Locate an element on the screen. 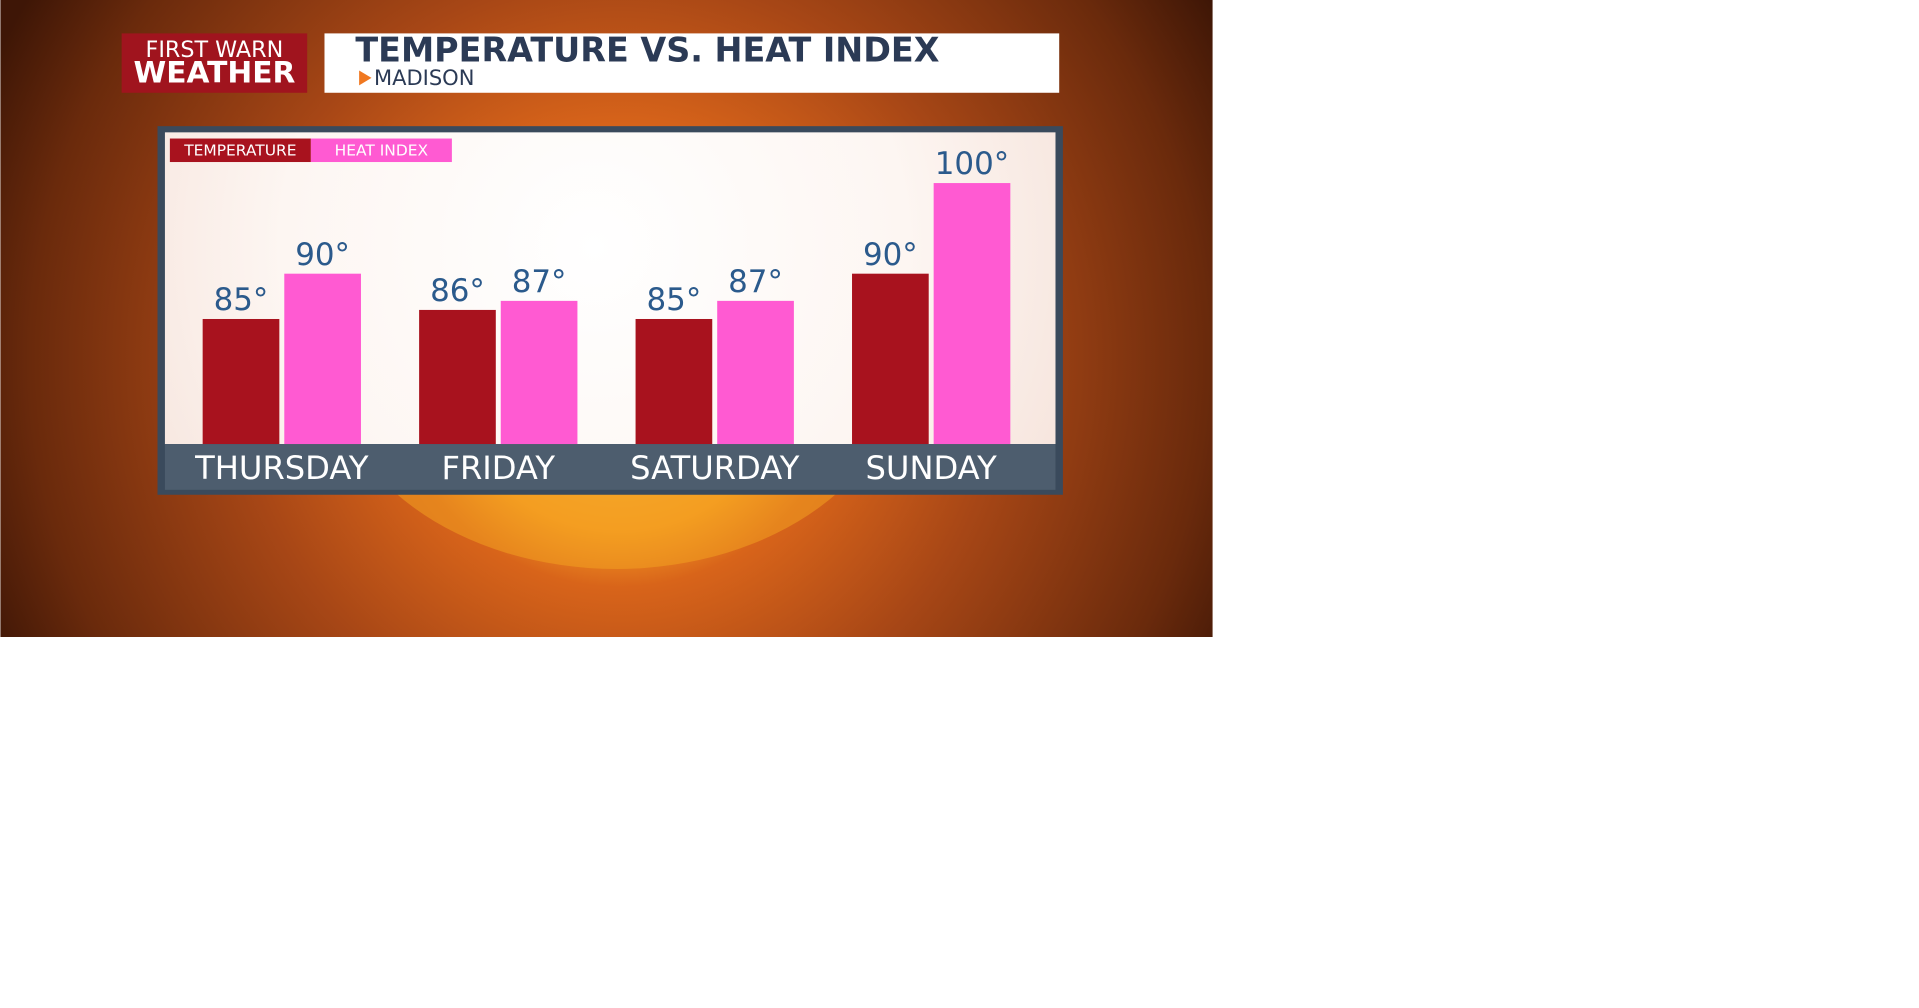 This screenshot has height=1008, width=1919. chart-subtitle: MADISON is located at coordinates (424, 77).